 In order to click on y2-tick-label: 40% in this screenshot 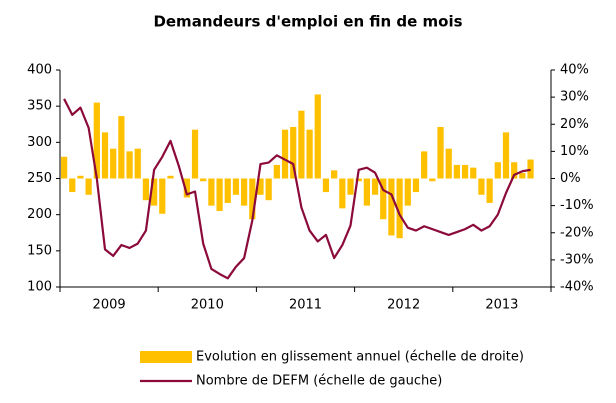, I will do `click(574, 70)`.